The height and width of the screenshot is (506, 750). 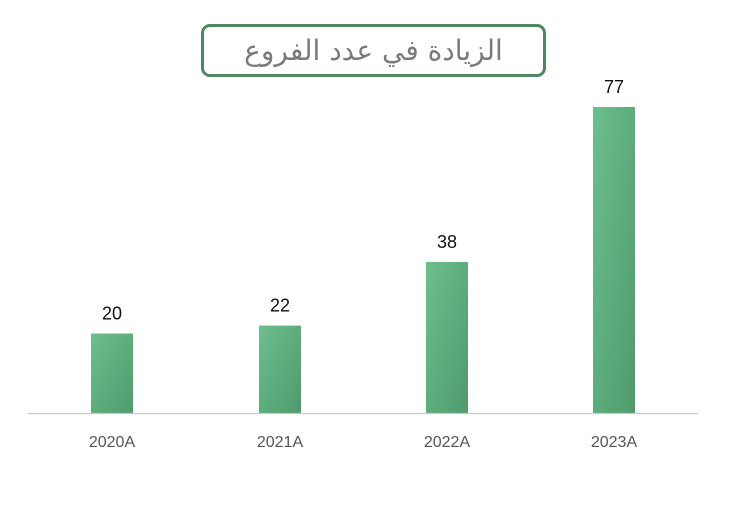 I want to click on x-tick-label-2023A: 2023A, so click(x=614, y=442).